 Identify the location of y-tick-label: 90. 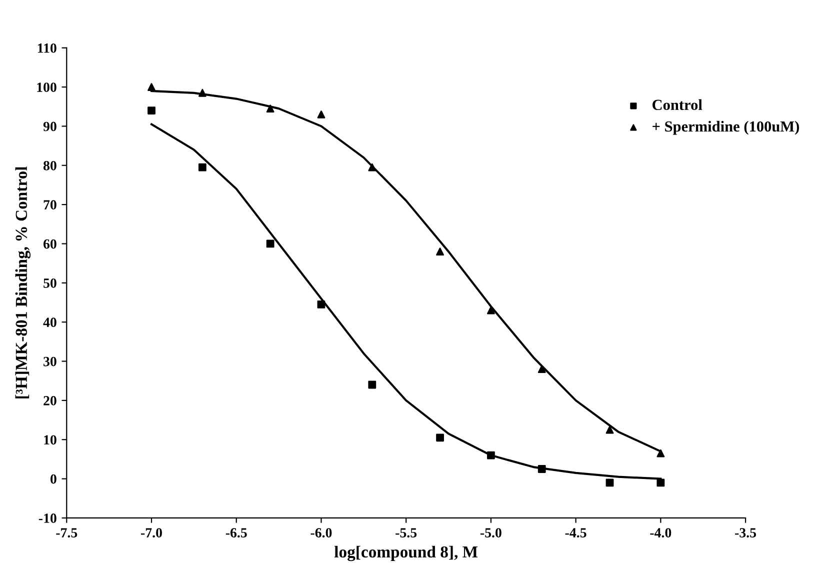
(49, 127).